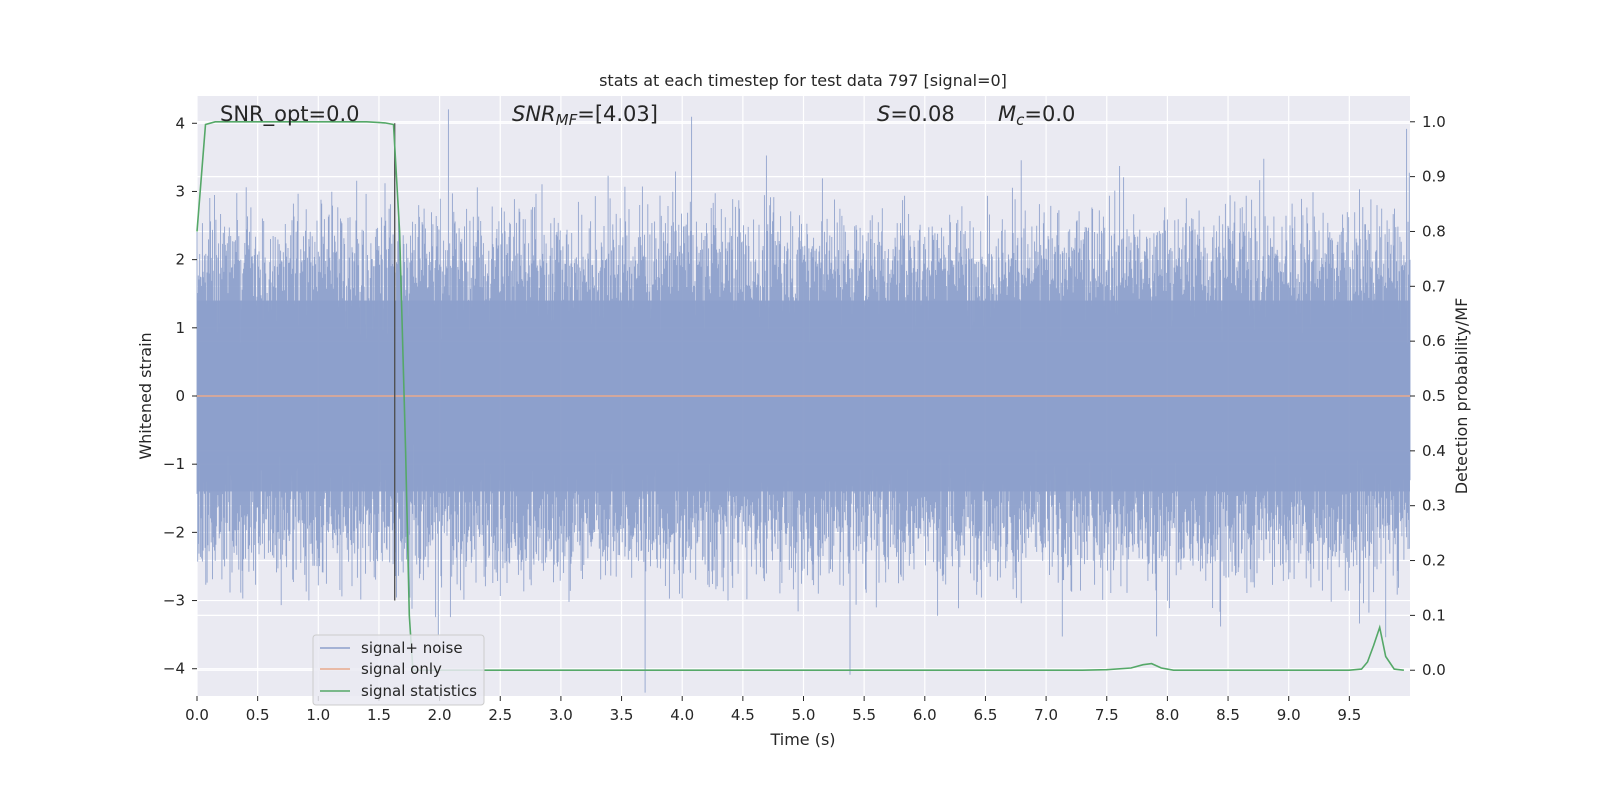 This screenshot has height=804, width=1600. Describe the element at coordinates (1434, 122) in the screenshot. I see `y-right-tick-label: 1.0` at that location.